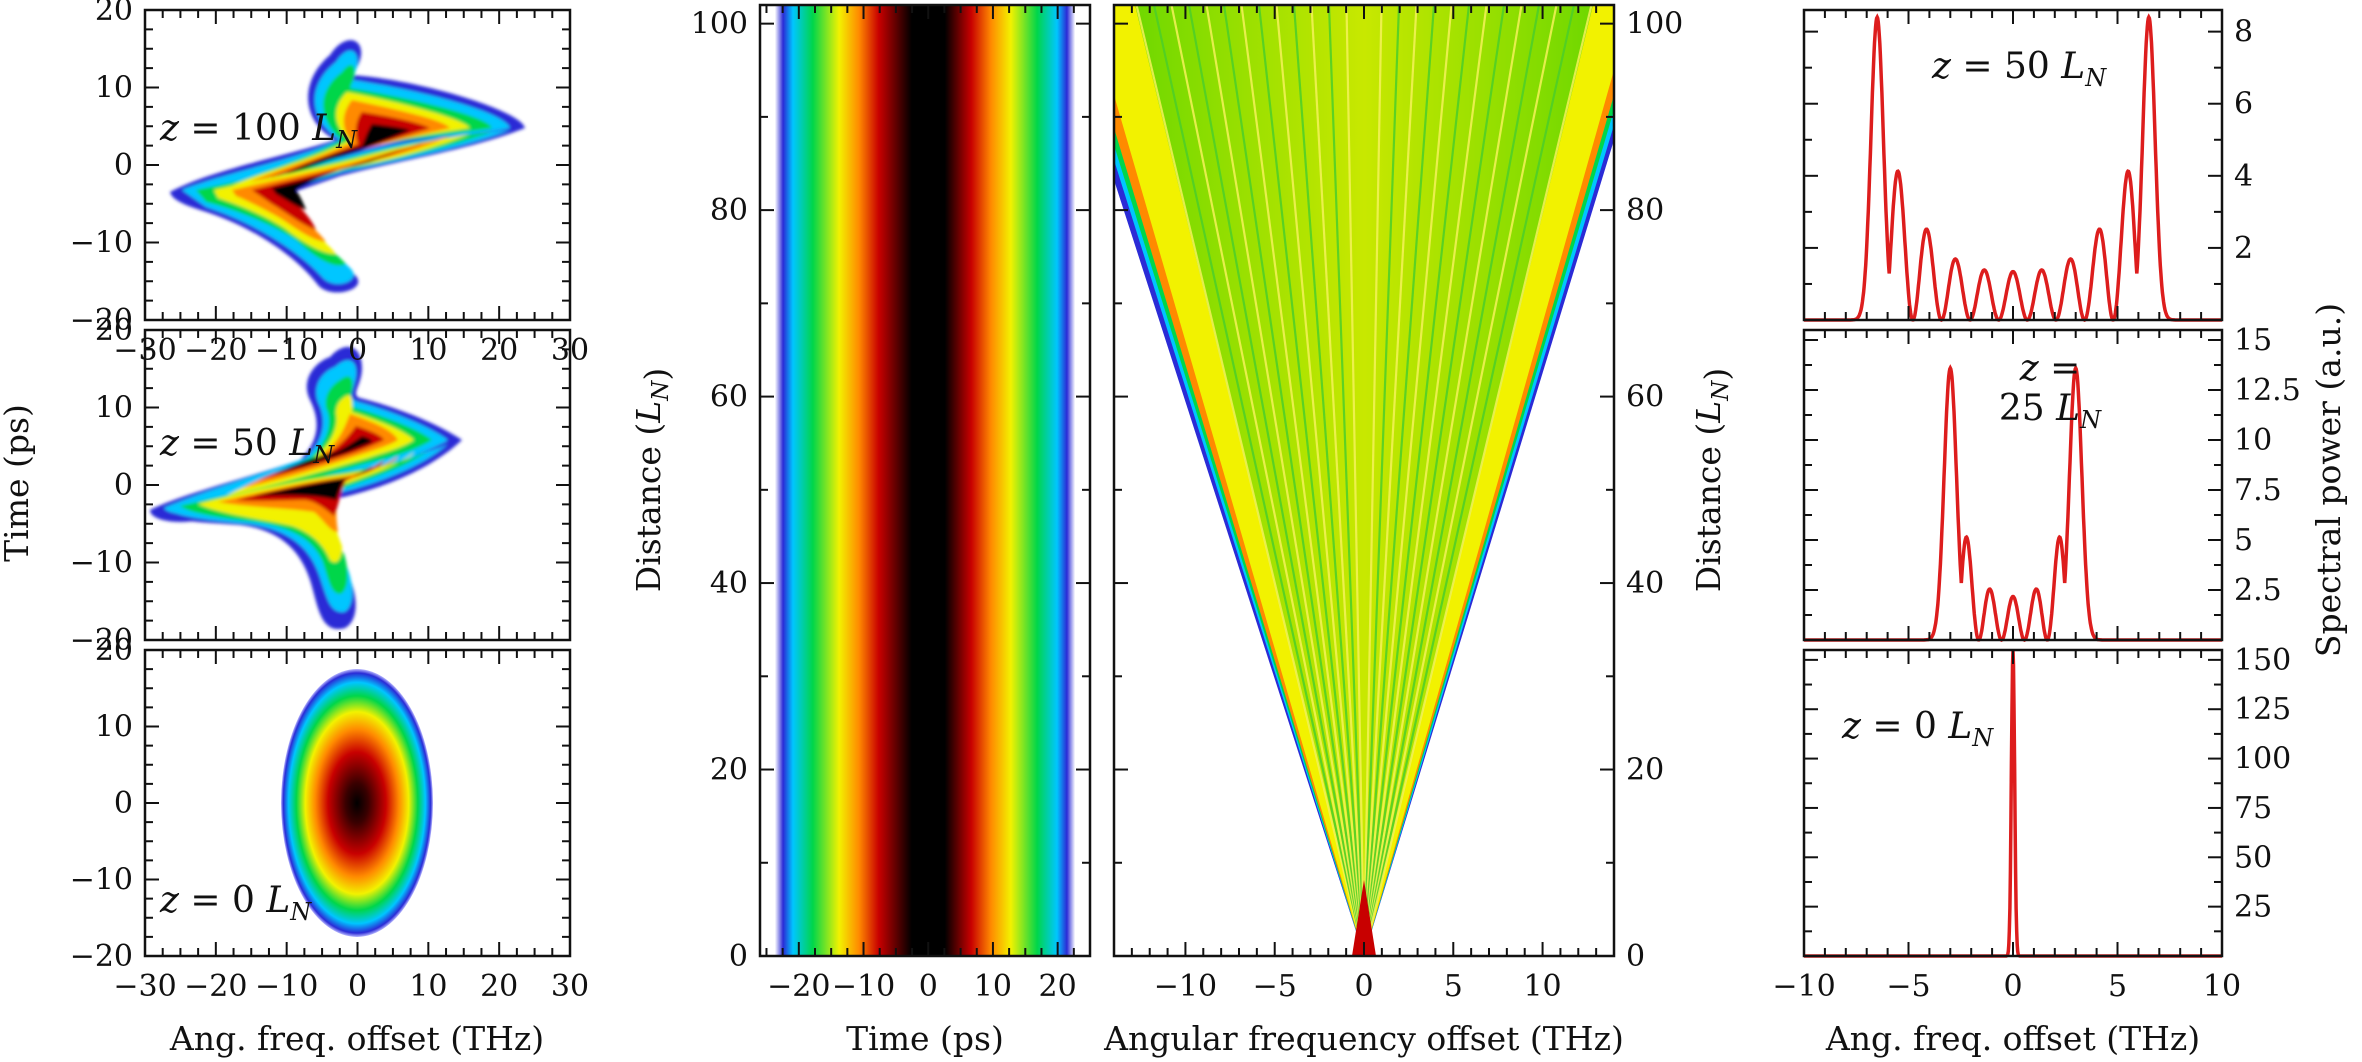 Image resolution: width=2362 pixels, height=1062 pixels. Describe the element at coordinates (258, 131) in the screenshot. I see `annotation-z100: z = 100 LN` at that location.